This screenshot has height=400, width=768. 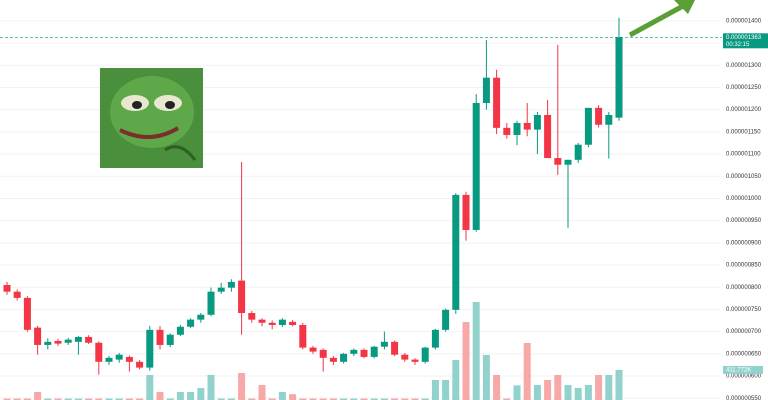 What do you see at coordinates (744, 310) in the screenshot?
I see `y-tick-label: 0.000000750` at bounding box center [744, 310].